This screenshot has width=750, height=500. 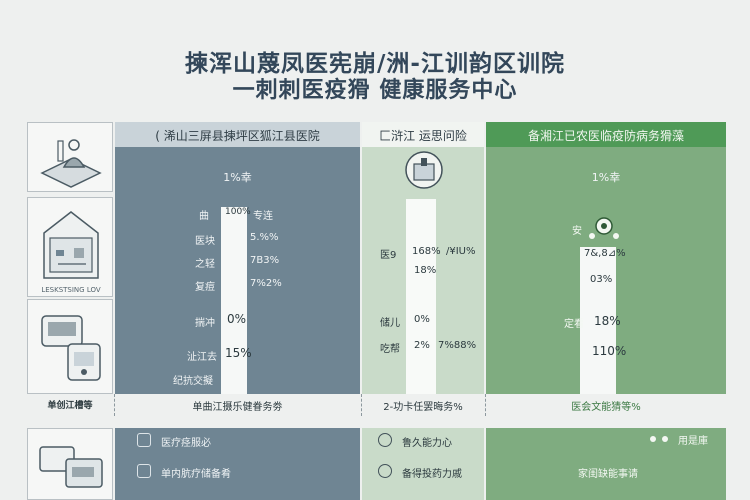 I want to click on row-label: 吃帮, so click(x=390, y=349).